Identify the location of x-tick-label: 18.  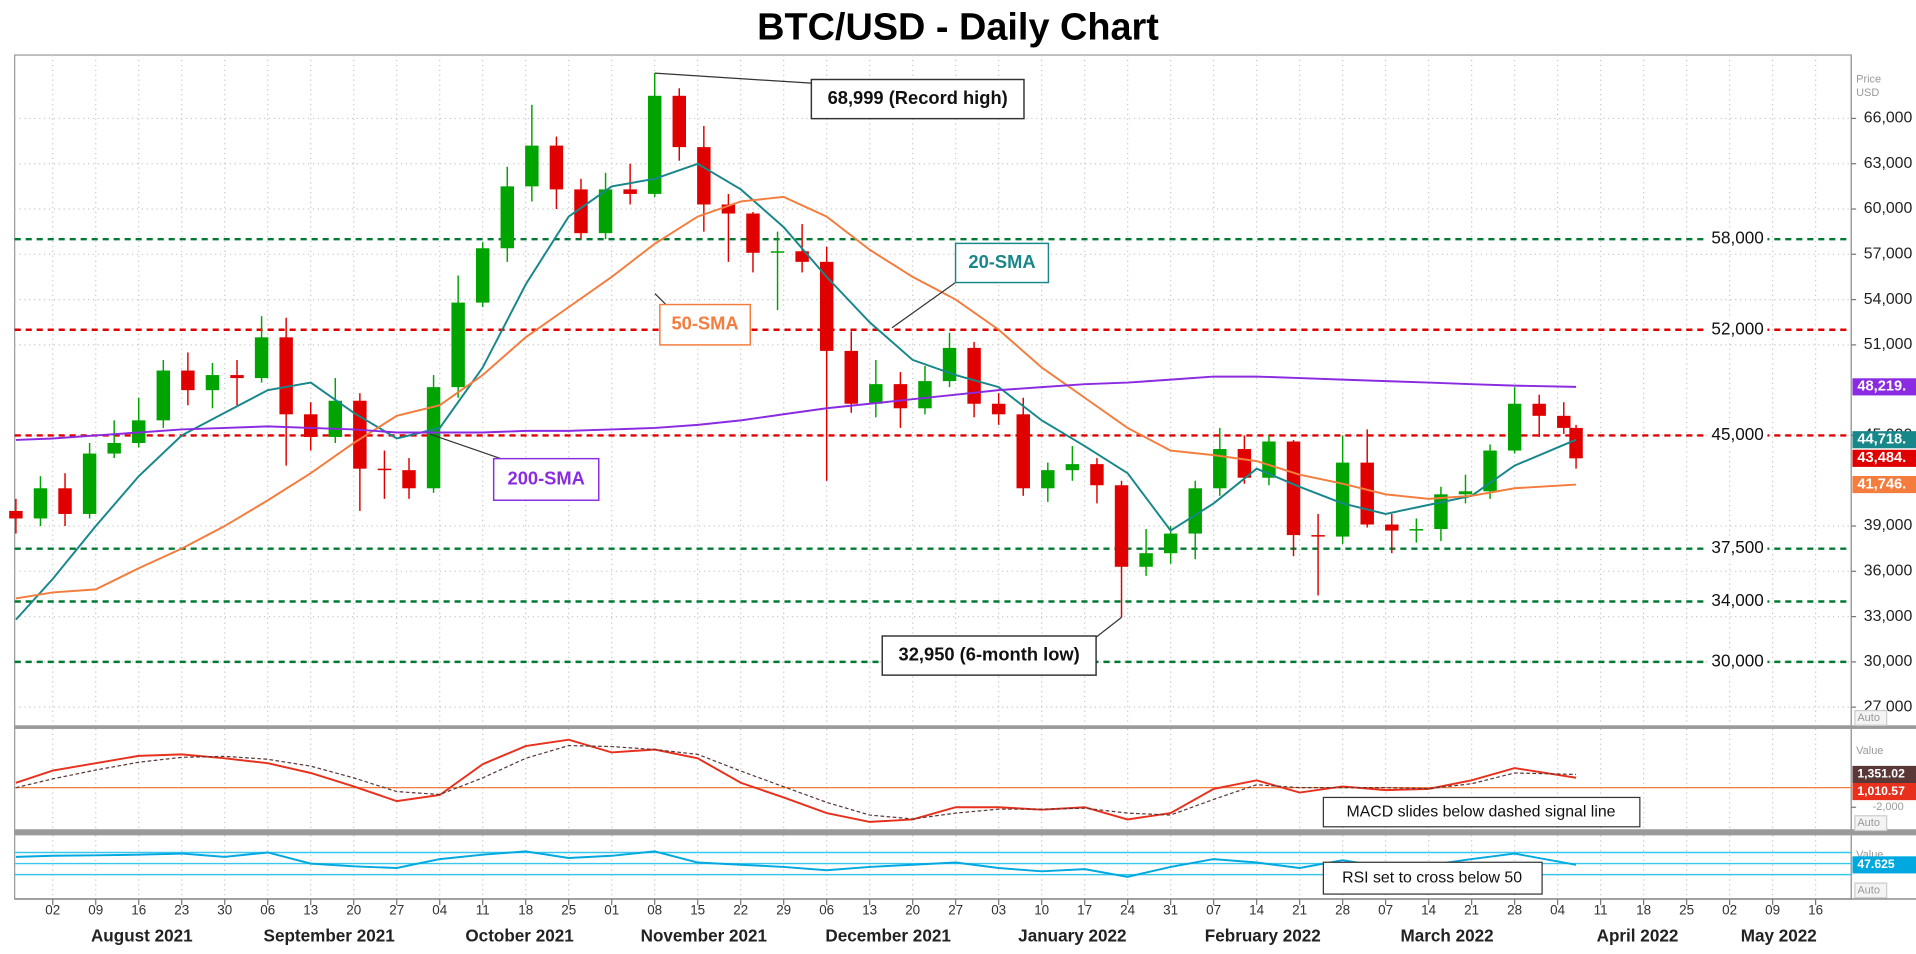
(525, 910).